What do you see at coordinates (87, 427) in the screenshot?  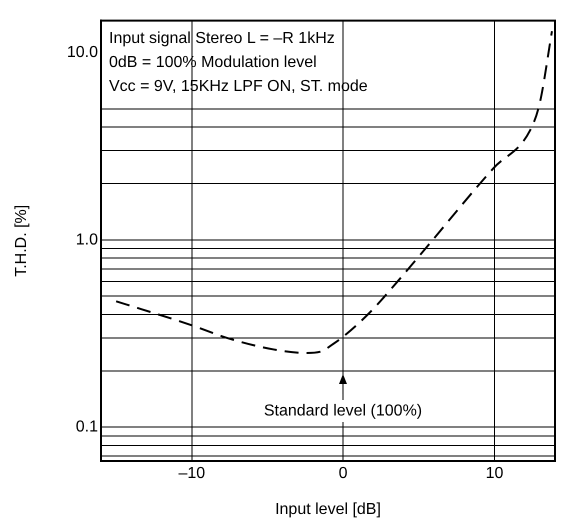 I see `y-tick-label: 0.1` at bounding box center [87, 427].